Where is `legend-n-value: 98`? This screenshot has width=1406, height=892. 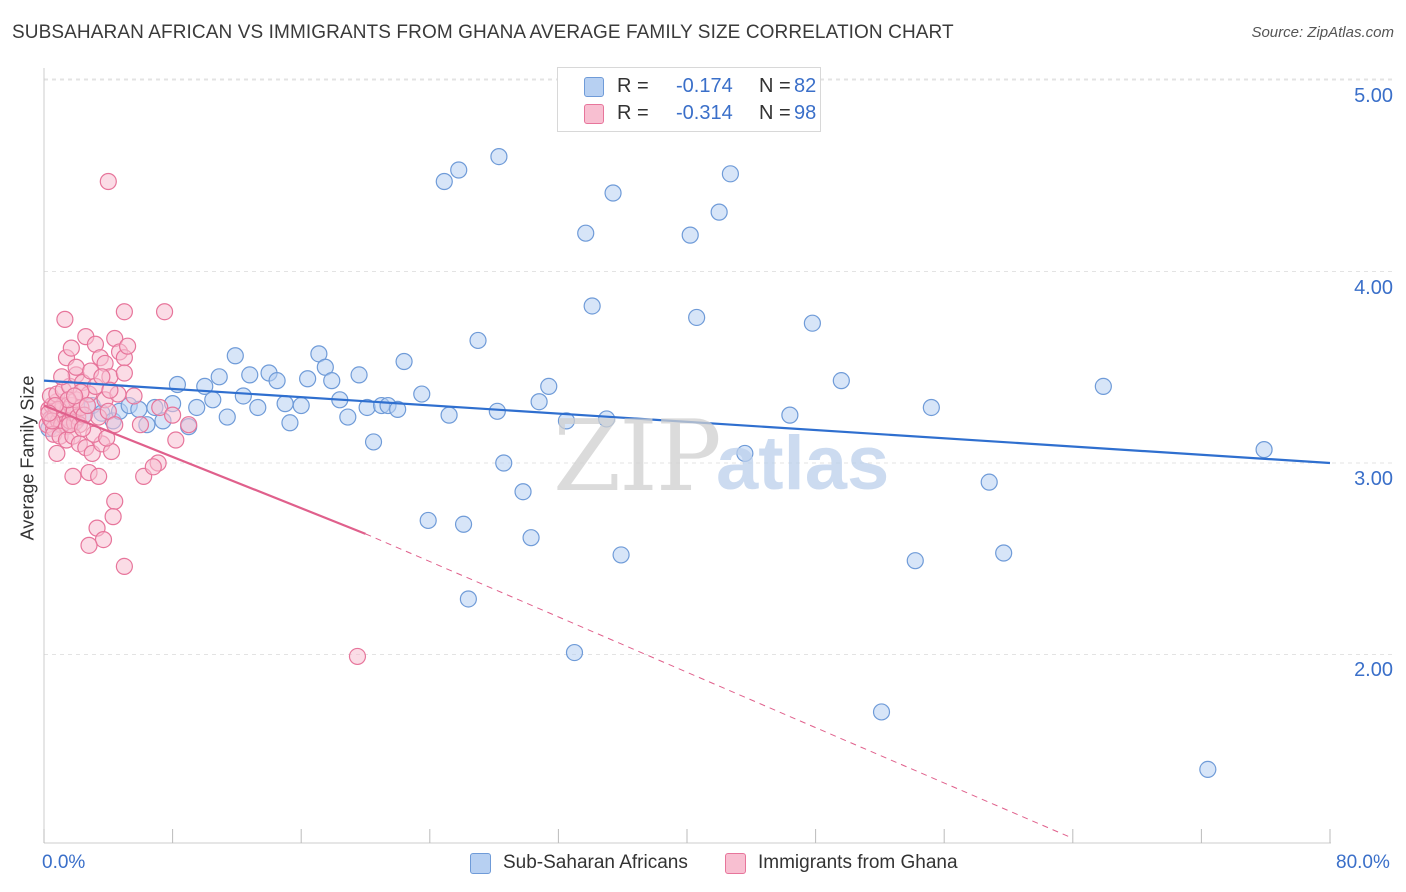
legend-n-value: 98 is located at coordinates (805, 113).